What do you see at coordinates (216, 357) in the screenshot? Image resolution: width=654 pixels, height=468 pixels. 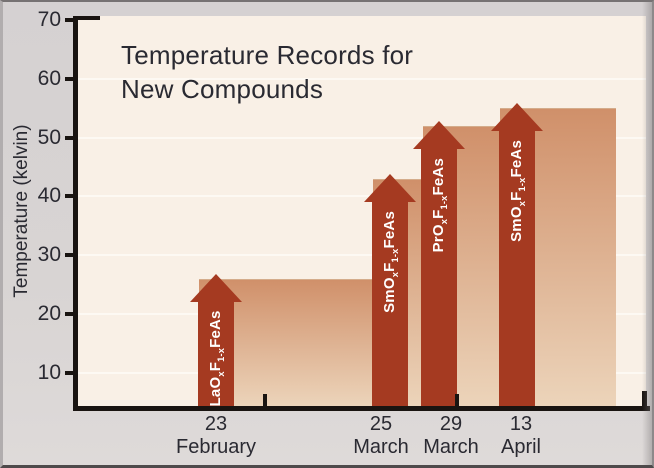 I see `compound-label: LaOxF1-xFeAs` at bounding box center [216, 357].